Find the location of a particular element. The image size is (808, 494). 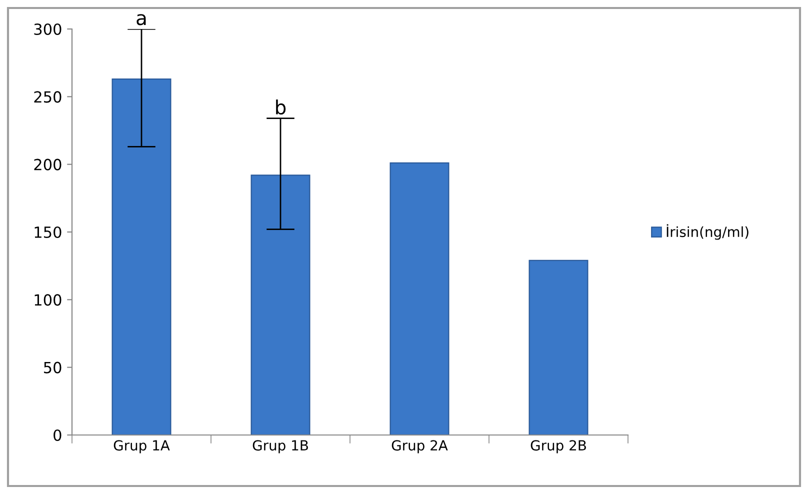

annotation: a is located at coordinates (141, 20).